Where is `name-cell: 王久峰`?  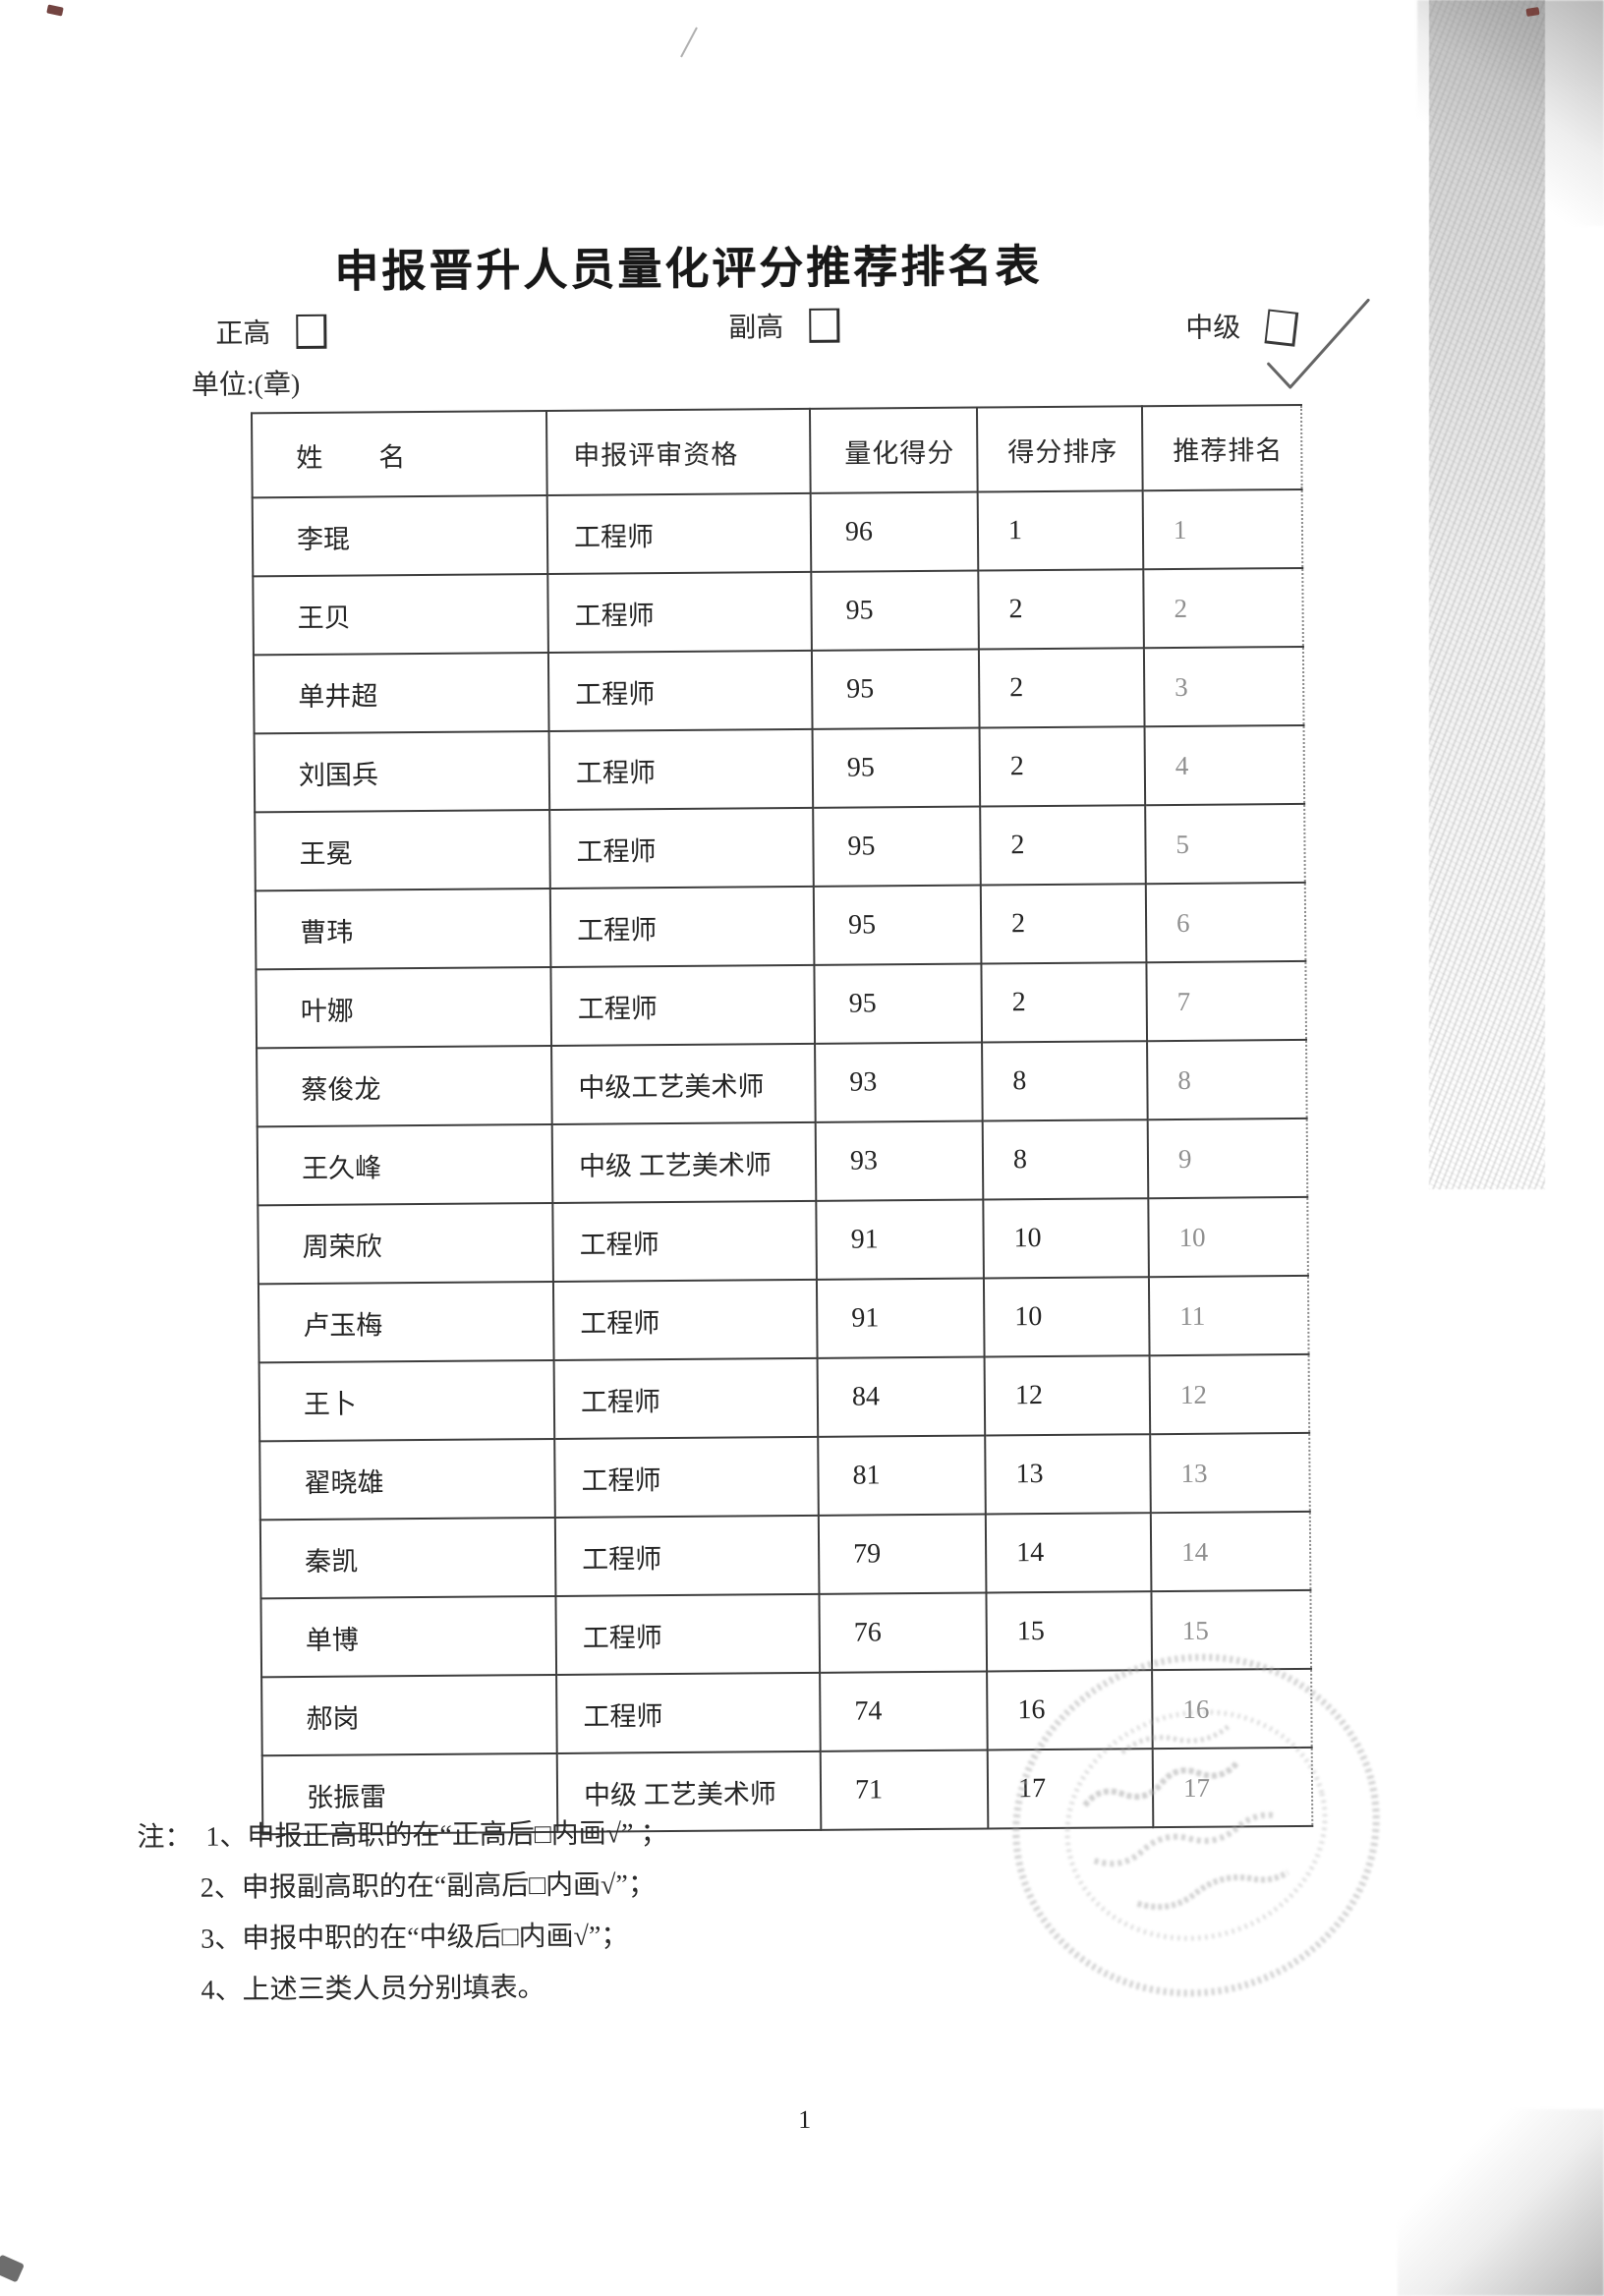
name-cell: 王久峰 is located at coordinates (405, 1164).